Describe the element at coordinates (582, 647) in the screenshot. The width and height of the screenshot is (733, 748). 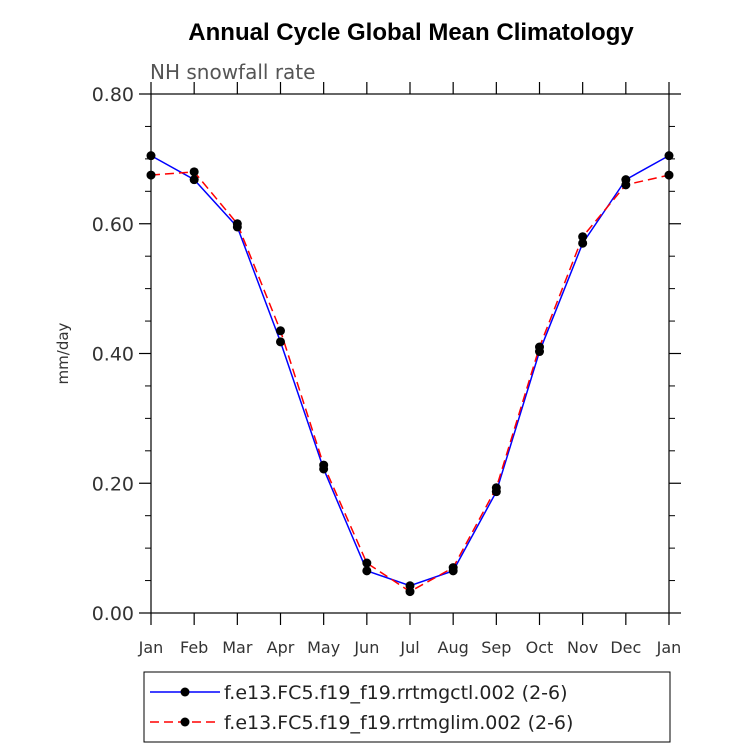
I see `x-tick-label: Nov` at that location.